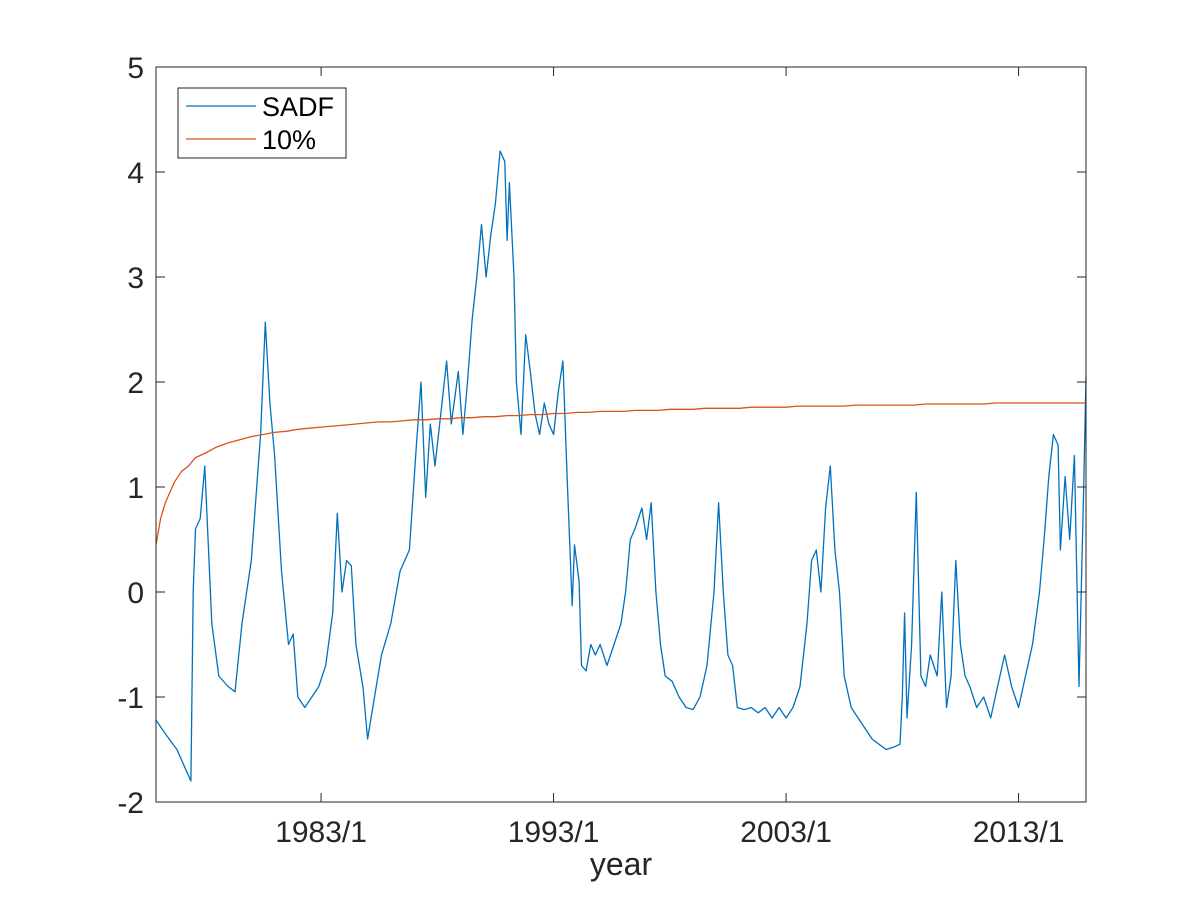  What do you see at coordinates (554, 832) in the screenshot?
I see `x-tick-label: 1993/1` at bounding box center [554, 832].